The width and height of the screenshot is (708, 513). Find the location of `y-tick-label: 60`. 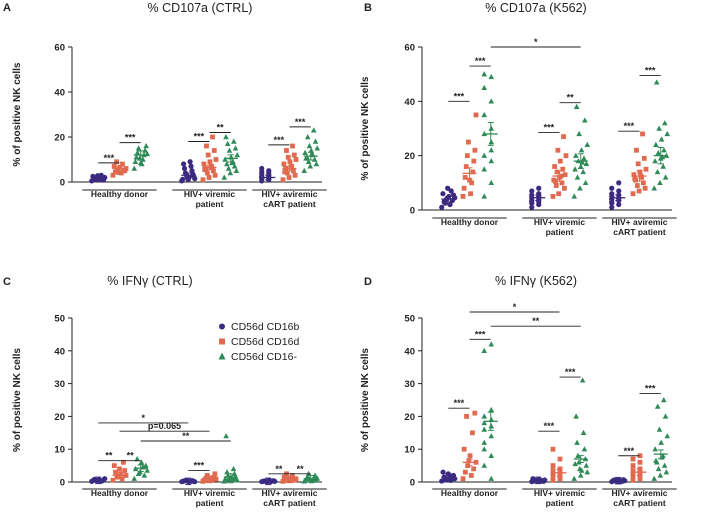

y-tick-label: 60 is located at coordinates (409, 48).